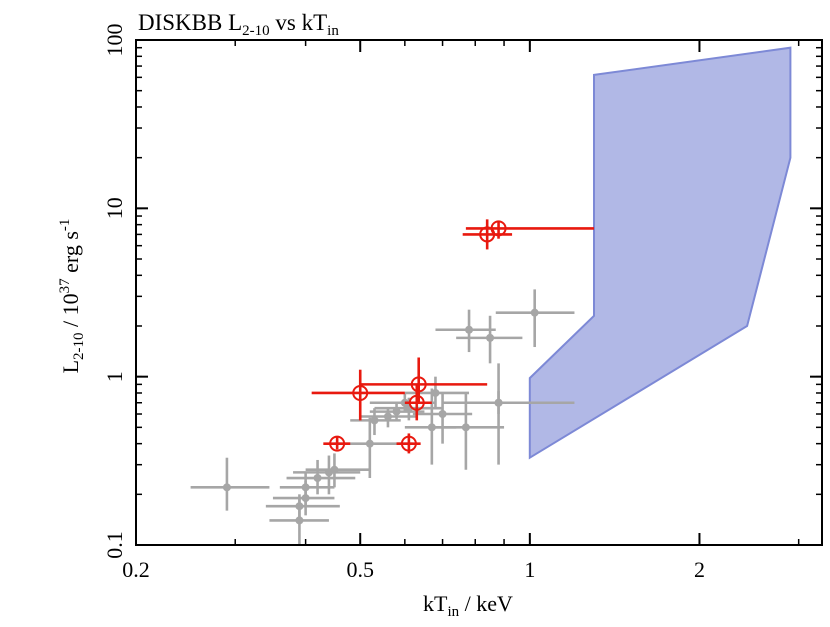 The width and height of the screenshot is (830, 627). What do you see at coordinates (114, 545) in the screenshot?
I see `y-tick-label: 0.1` at bounding box center [114, 545].